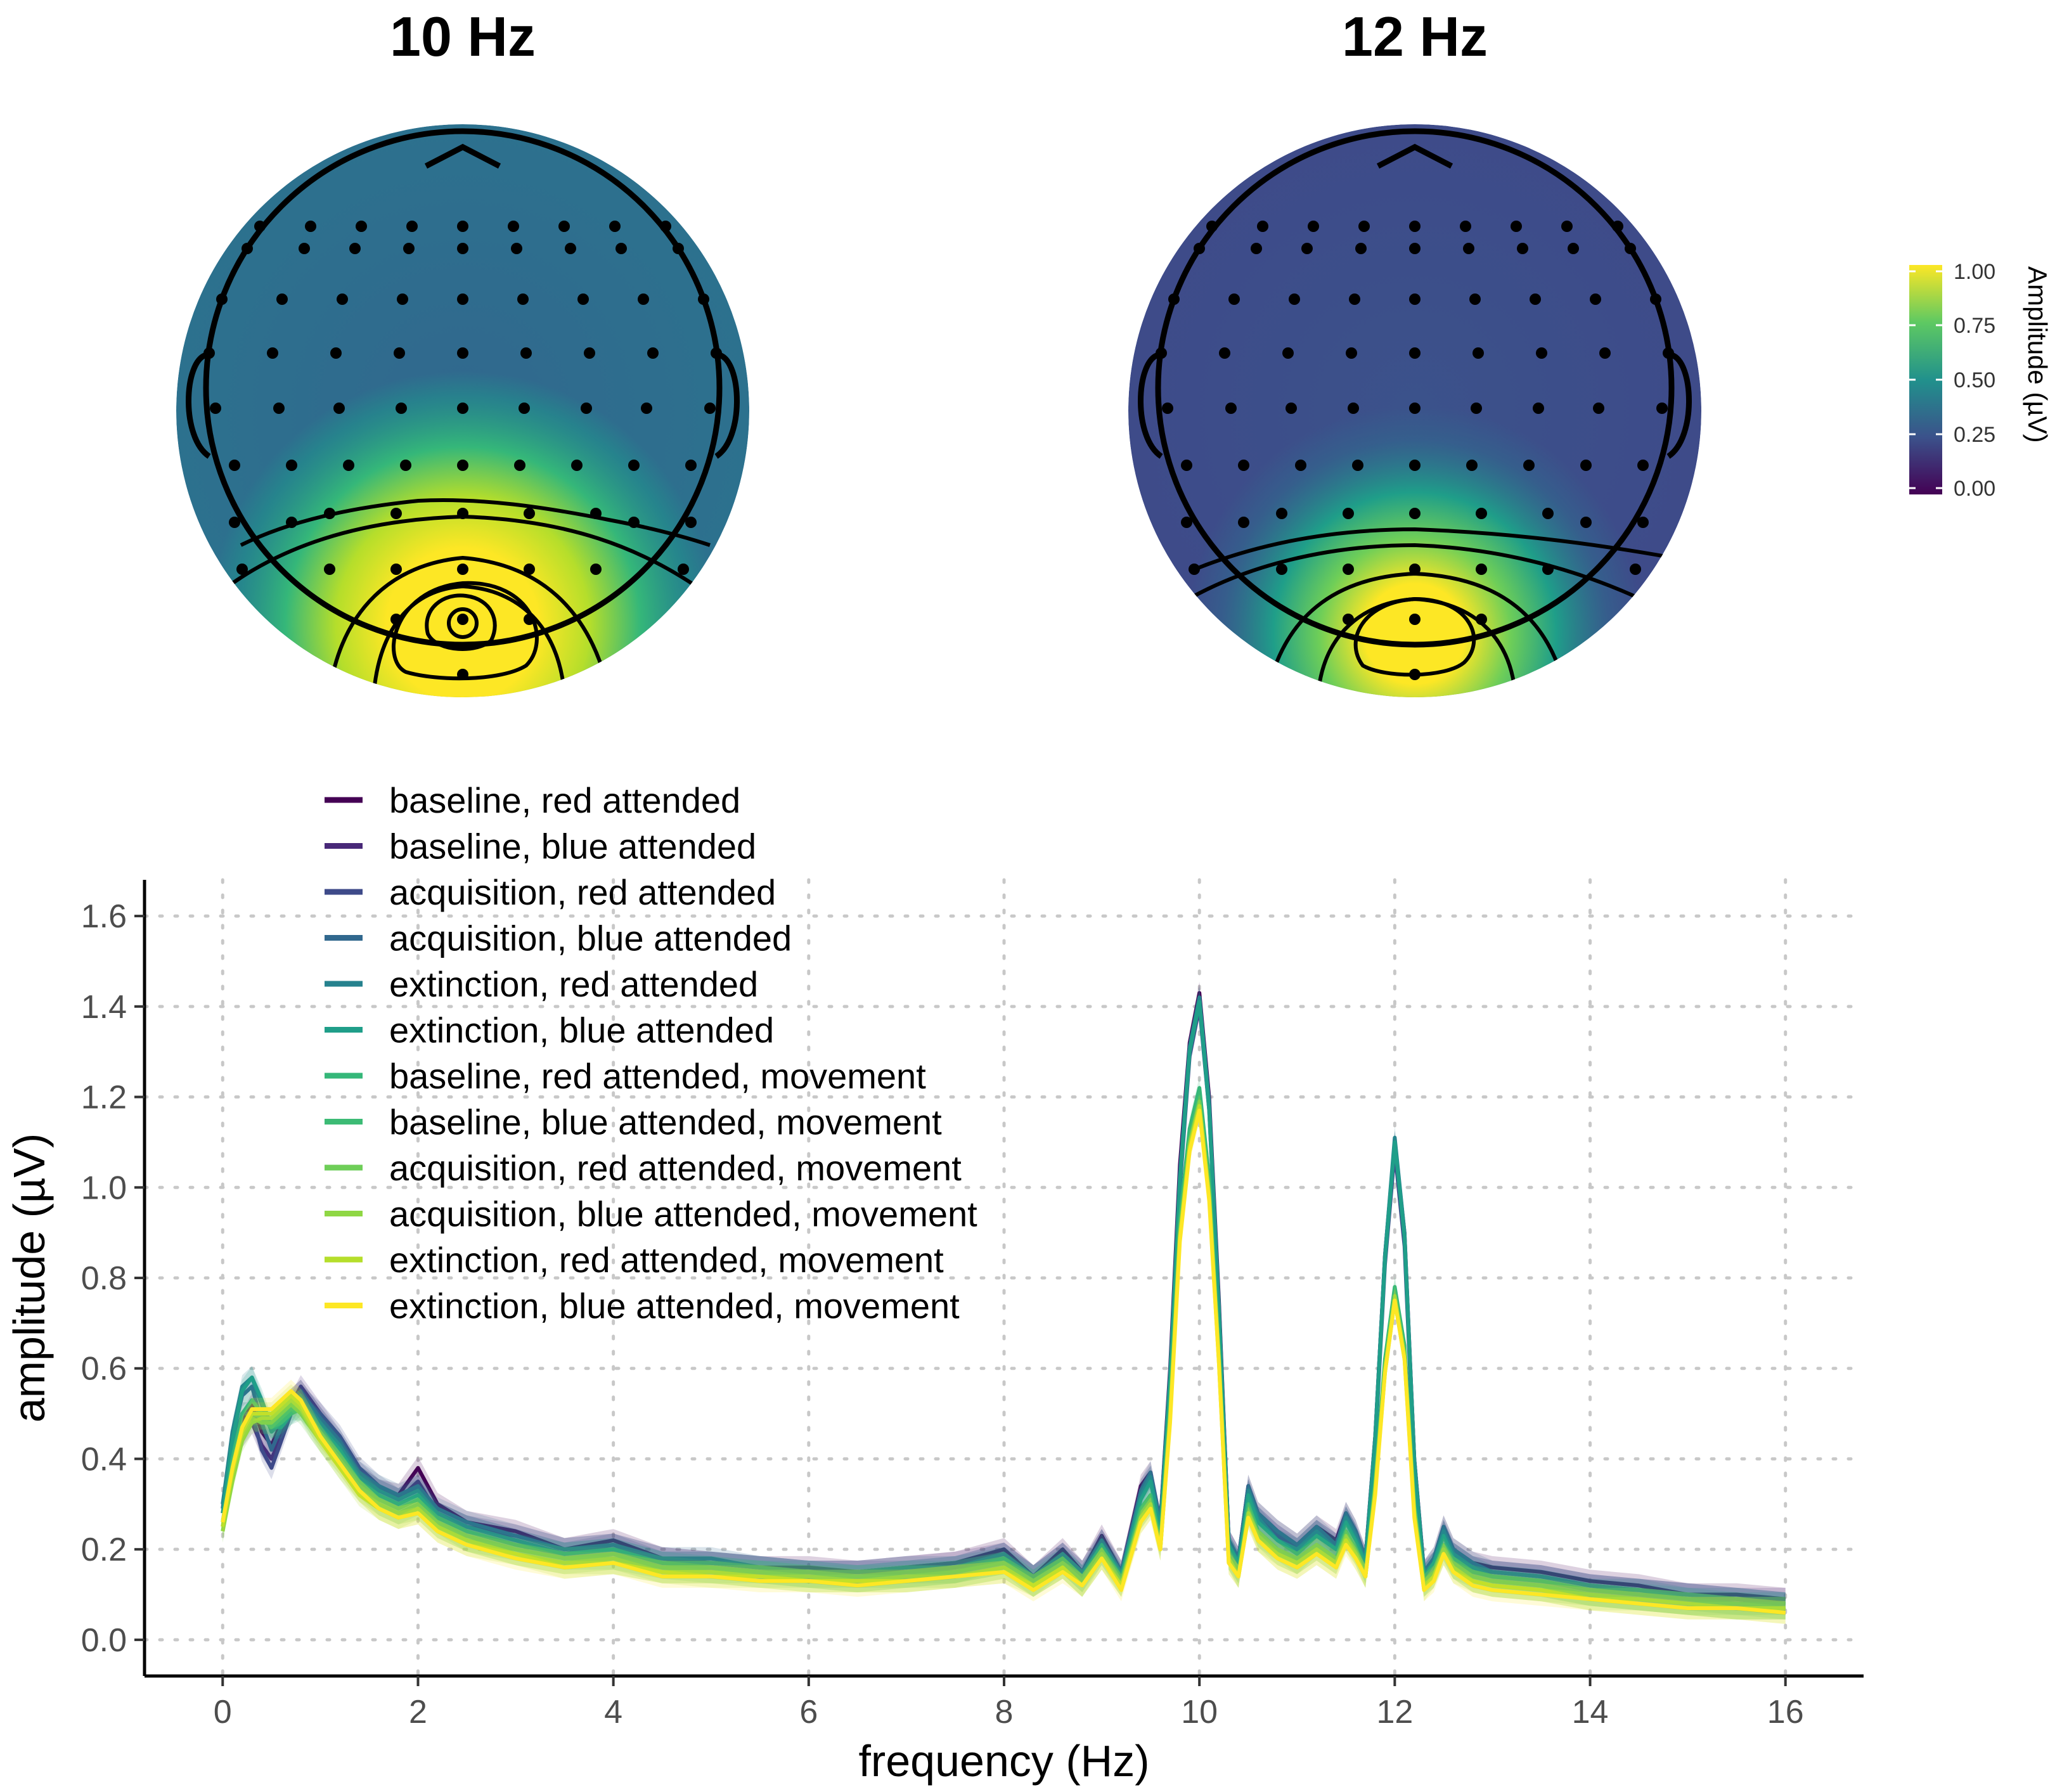  What do you see at coordinates (683, 1214) in the screenshot?
I see `legend-label: acquisition, blue attended, movement` at bounding box center [683, 1214].